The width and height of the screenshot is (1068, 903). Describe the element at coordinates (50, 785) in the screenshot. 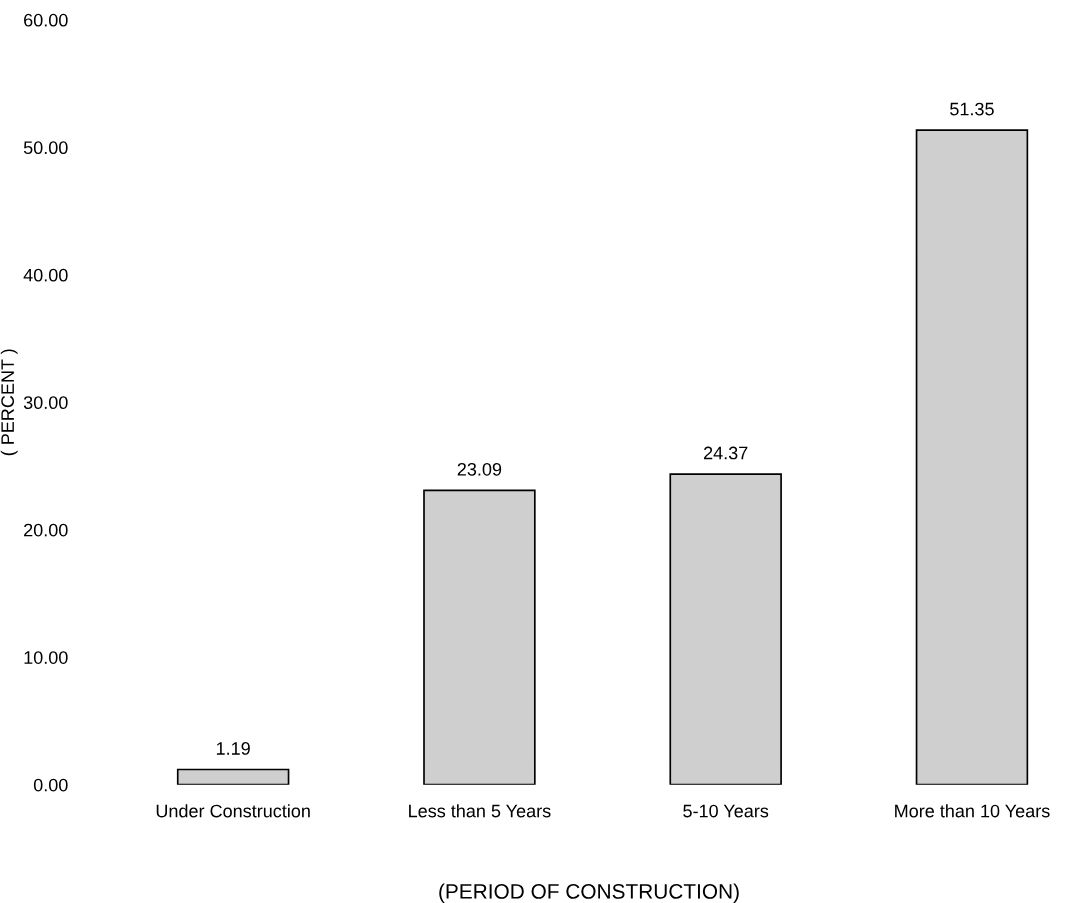

I see `y-tick-label: 0.00` at that location.